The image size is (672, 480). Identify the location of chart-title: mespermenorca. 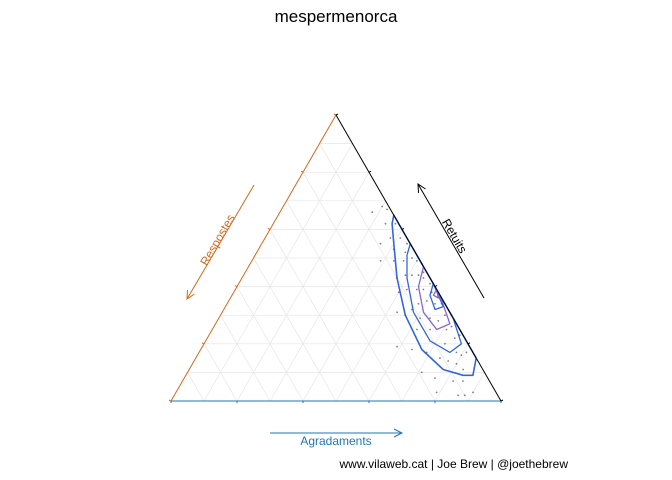
(336, 16).